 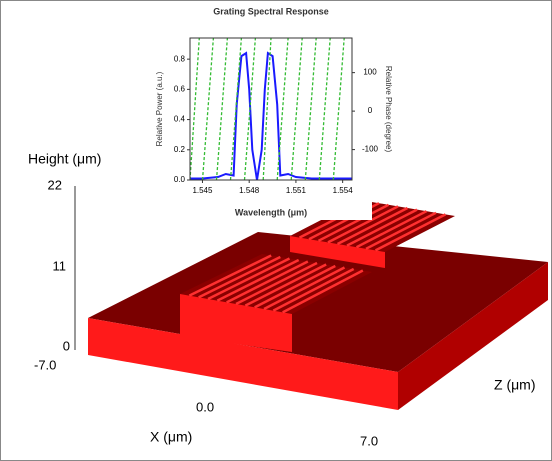 What do you see at coordinates (370, 110) in the screenshot?
I see `y2-tick-label: 0` at bounding box center [370, 110].